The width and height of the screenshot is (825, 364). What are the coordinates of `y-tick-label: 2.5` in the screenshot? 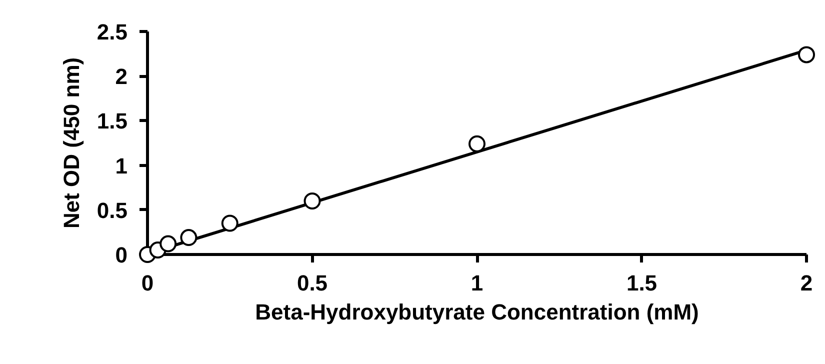 It's located at (112, 32).